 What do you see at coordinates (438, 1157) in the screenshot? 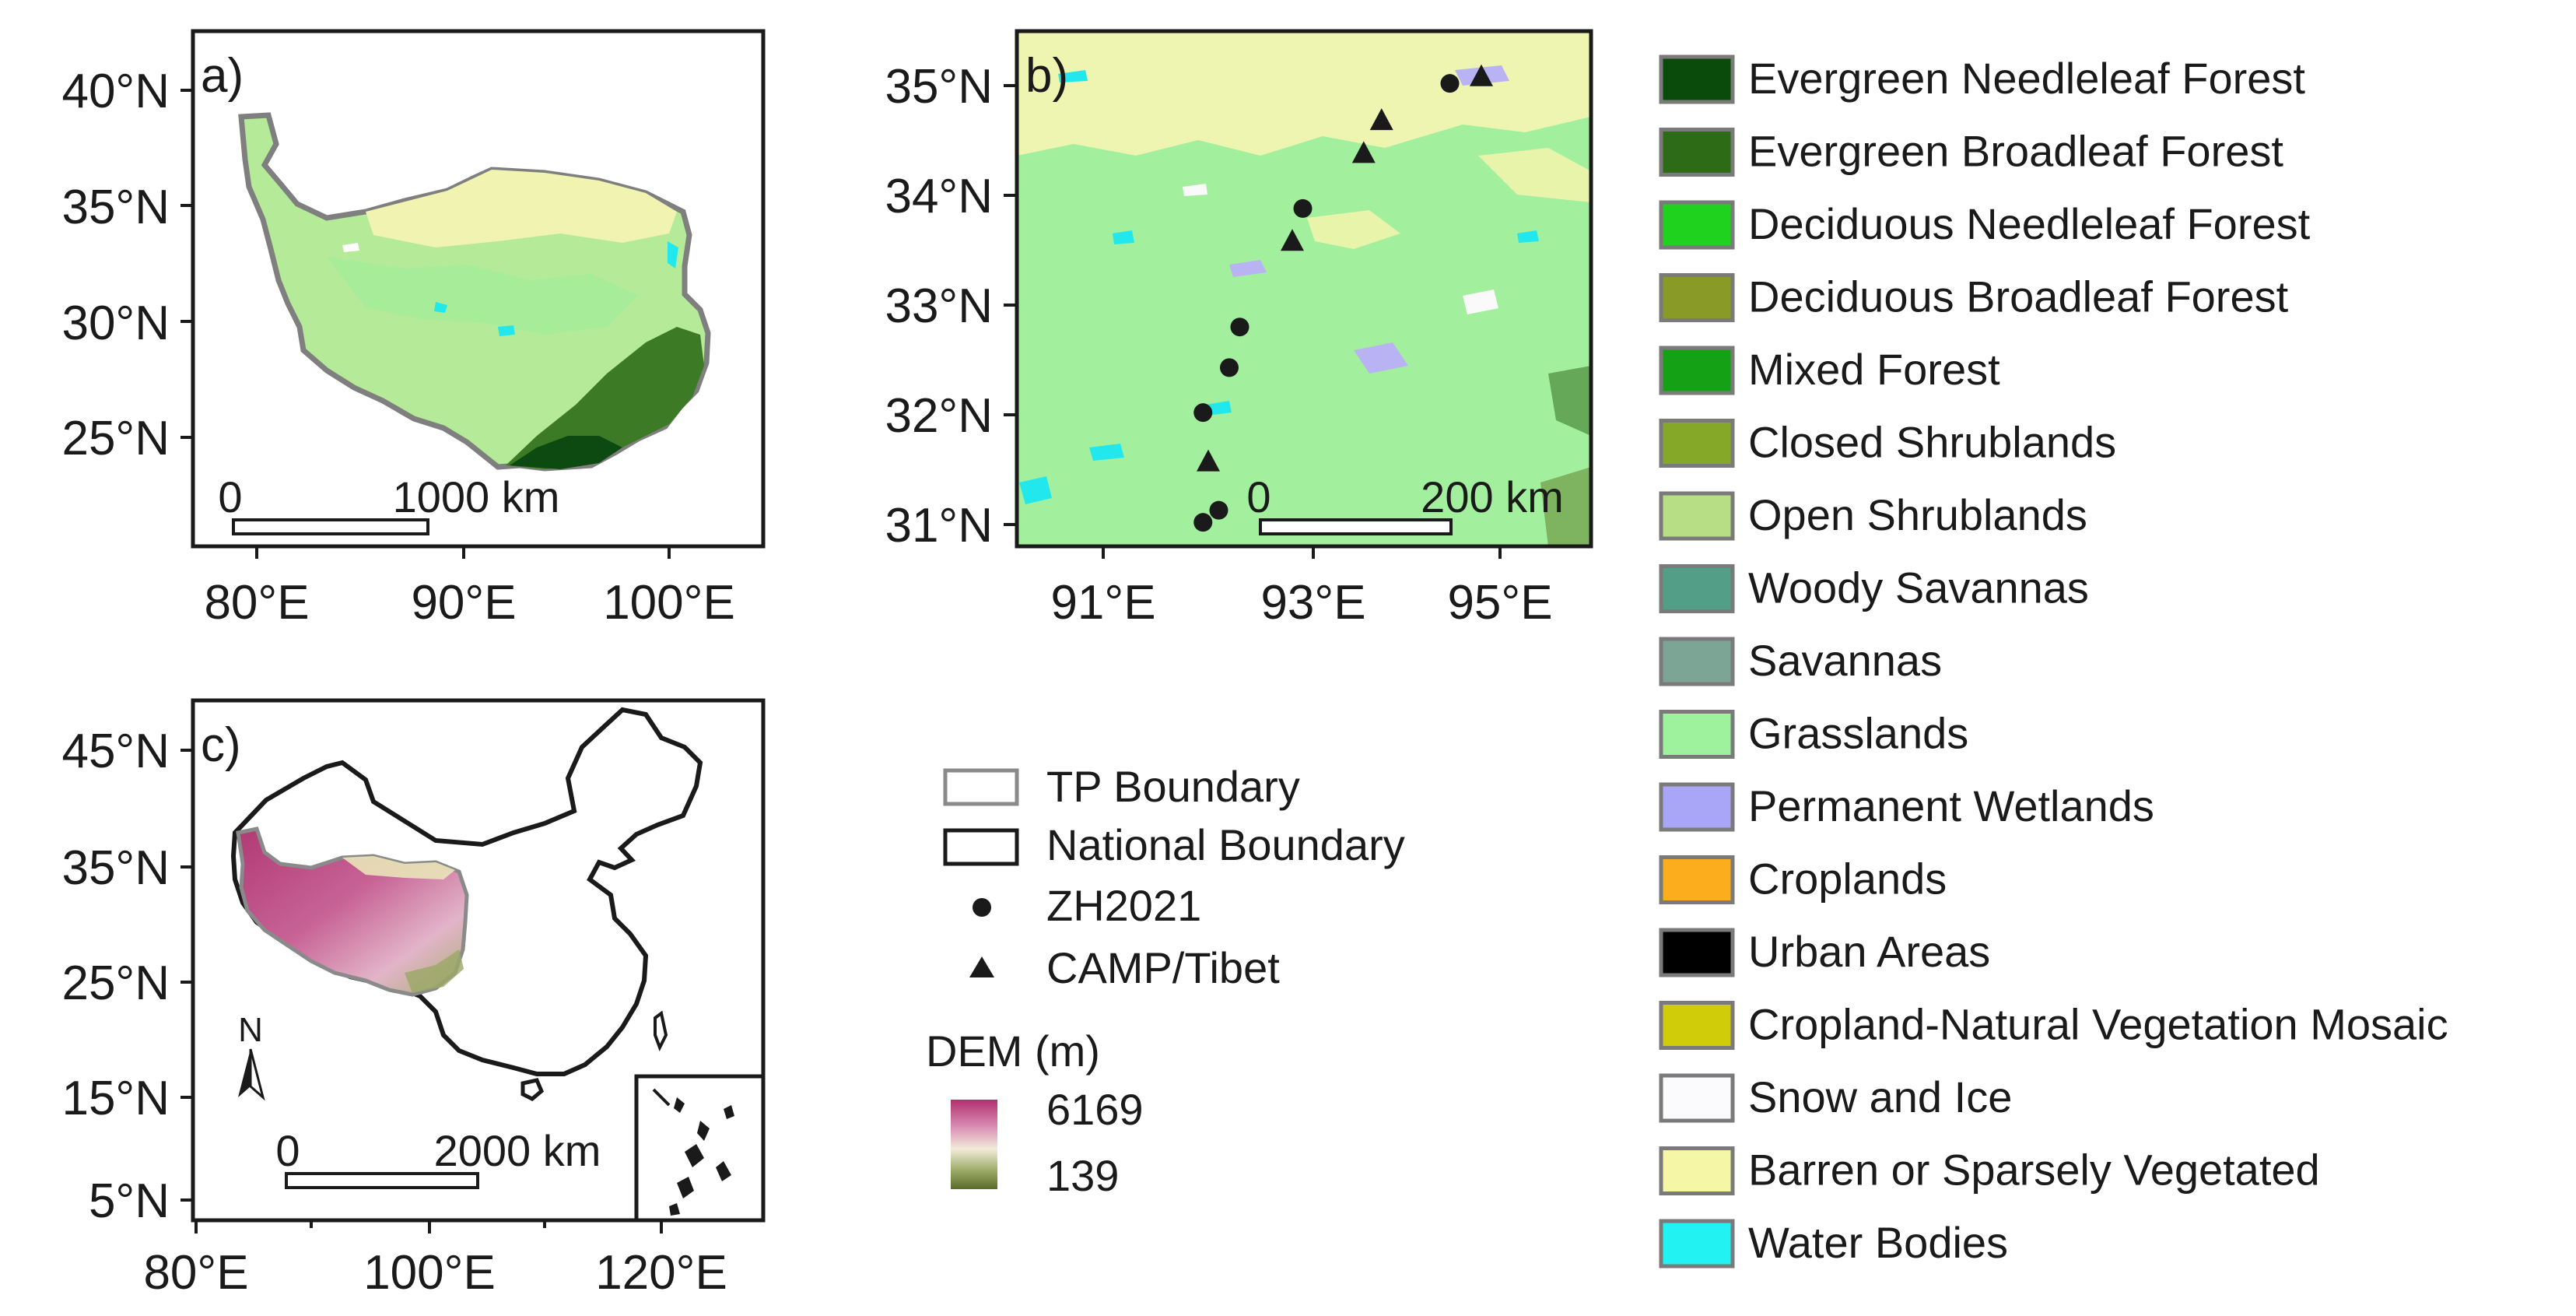
I see `scale-bar: 0 2000 km` at bounding box center [438, 1157].